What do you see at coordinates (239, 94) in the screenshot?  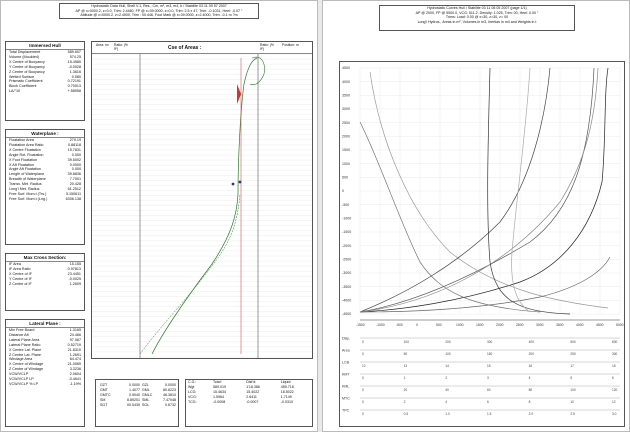 I see `max-section-flag` at bounding box center [239, 94].